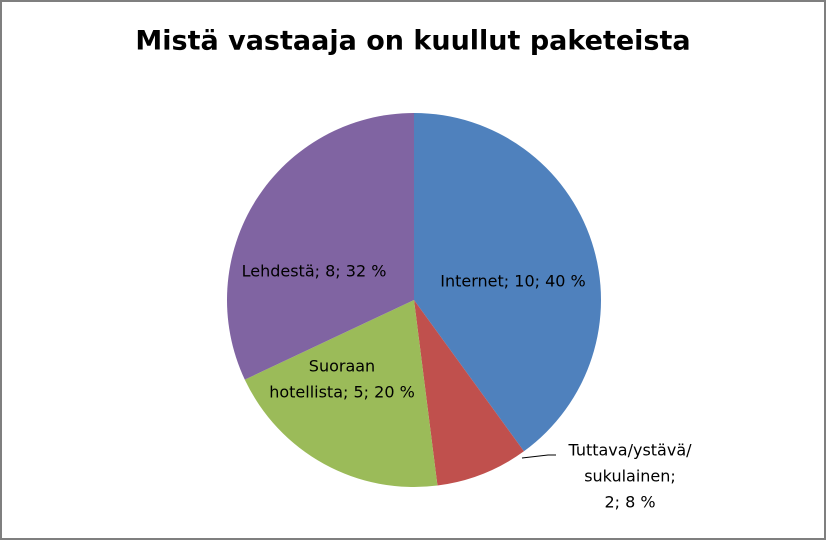 Image resolution: width=826 pixels, height=540 pixels. I want to click on data-label: Tuttava/ystävä/, so click(629, 450).